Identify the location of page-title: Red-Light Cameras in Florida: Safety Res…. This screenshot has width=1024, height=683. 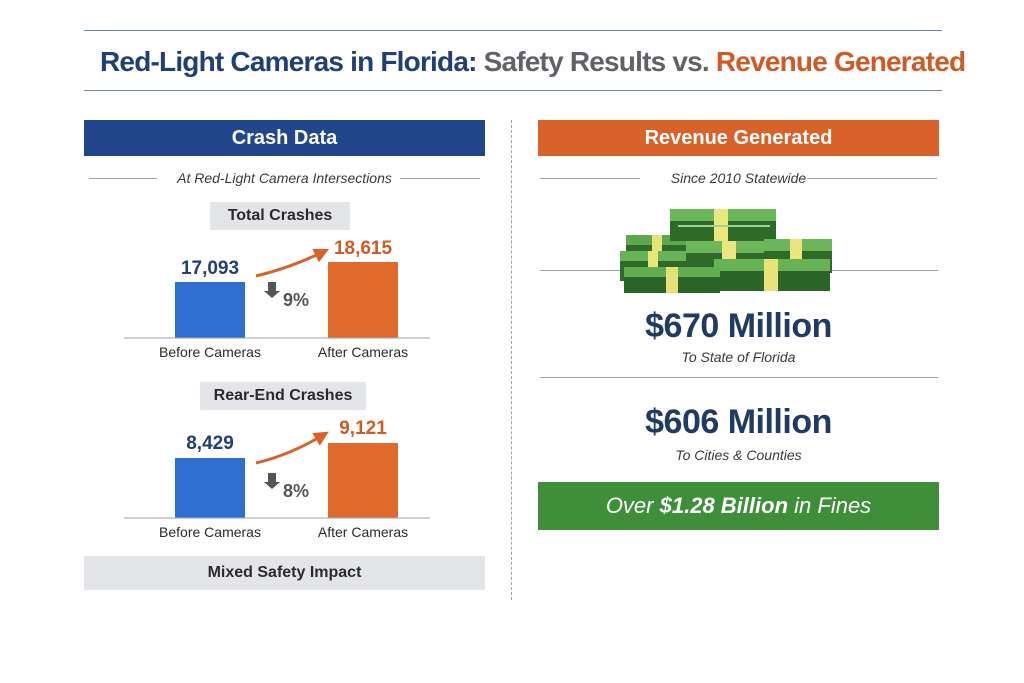
(533, 62).